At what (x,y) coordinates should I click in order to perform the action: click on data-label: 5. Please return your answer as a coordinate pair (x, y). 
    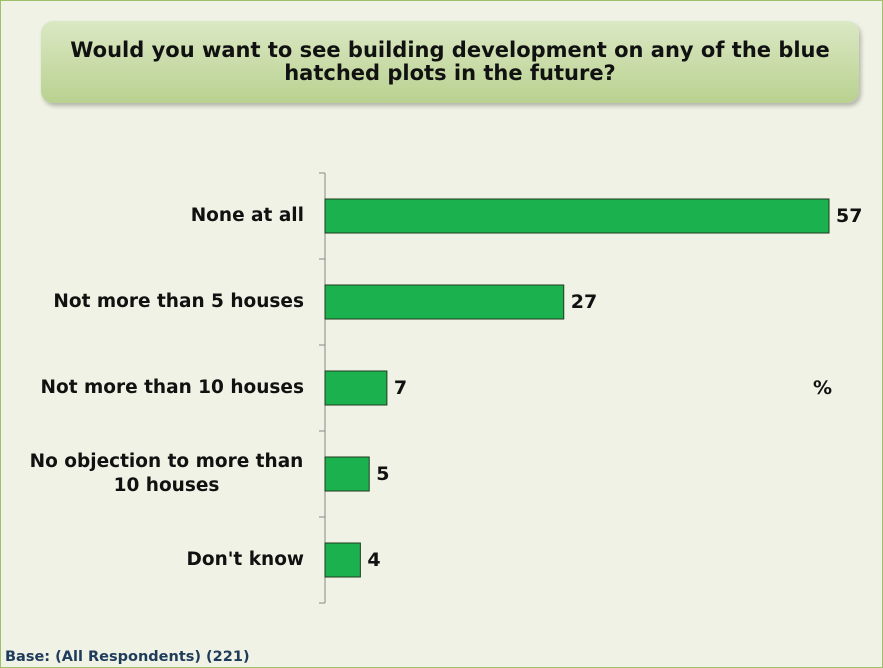
    Looking at the image, I should click on (383, 474).